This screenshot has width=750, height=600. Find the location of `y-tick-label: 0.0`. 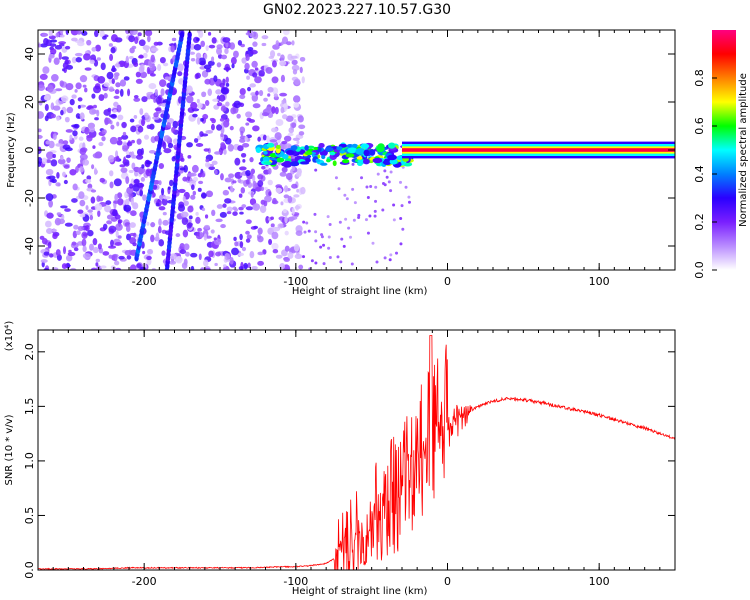

y-tick-label: 0.0 is located at coordinates (29, 570).